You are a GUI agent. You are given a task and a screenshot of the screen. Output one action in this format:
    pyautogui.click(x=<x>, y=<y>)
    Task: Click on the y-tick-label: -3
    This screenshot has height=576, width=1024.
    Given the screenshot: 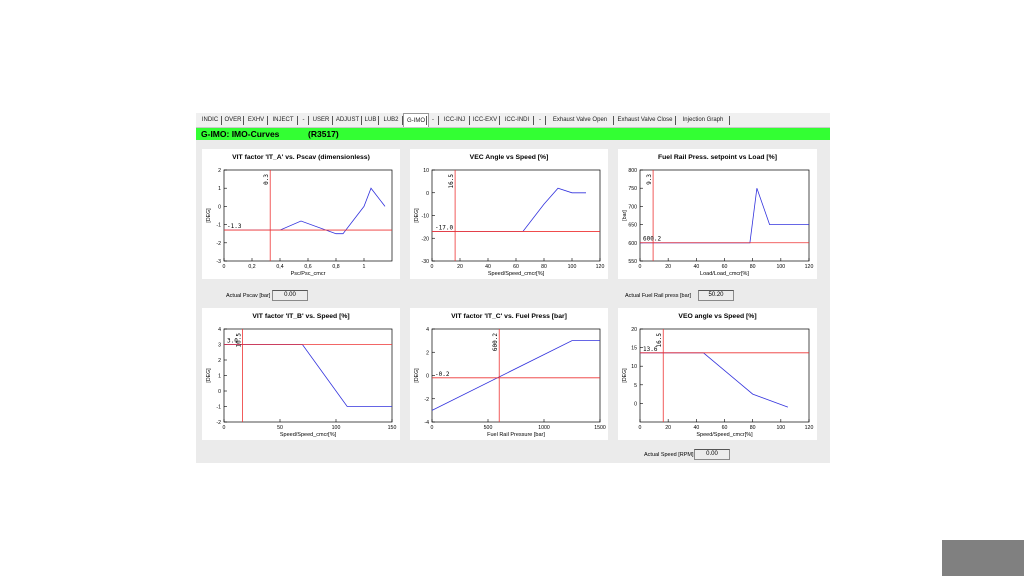 What is the action you would take?
    pyautogui.click(x=218, y=262)
    